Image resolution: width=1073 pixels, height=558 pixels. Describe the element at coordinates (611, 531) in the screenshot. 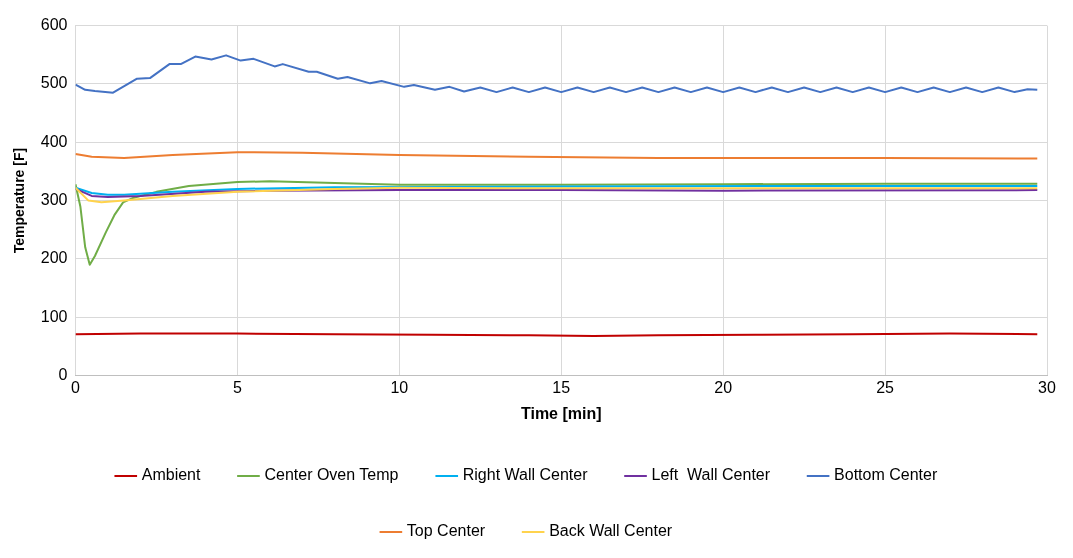

I see `legend-label: Back Wall Center` at that location.